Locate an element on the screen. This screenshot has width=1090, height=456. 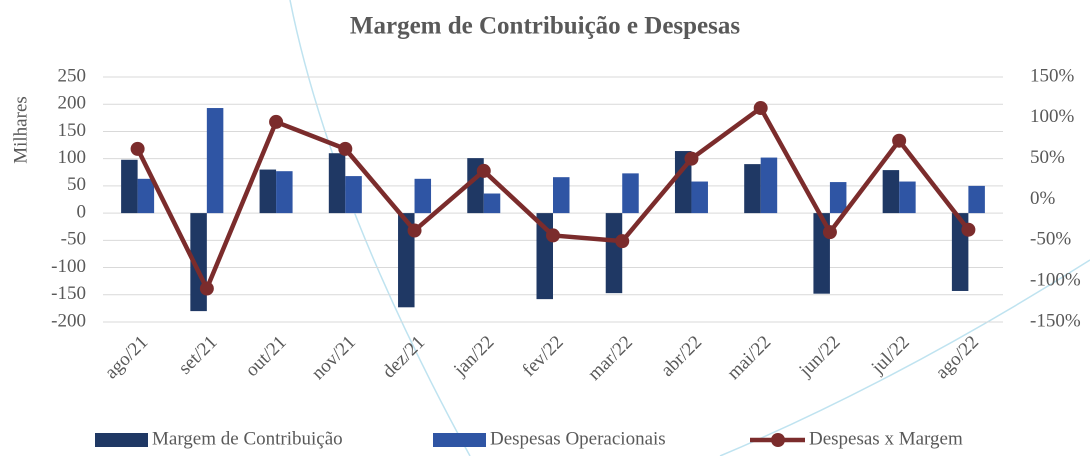
x-tick-label: abr/22 is located at coordinates (681, 356).